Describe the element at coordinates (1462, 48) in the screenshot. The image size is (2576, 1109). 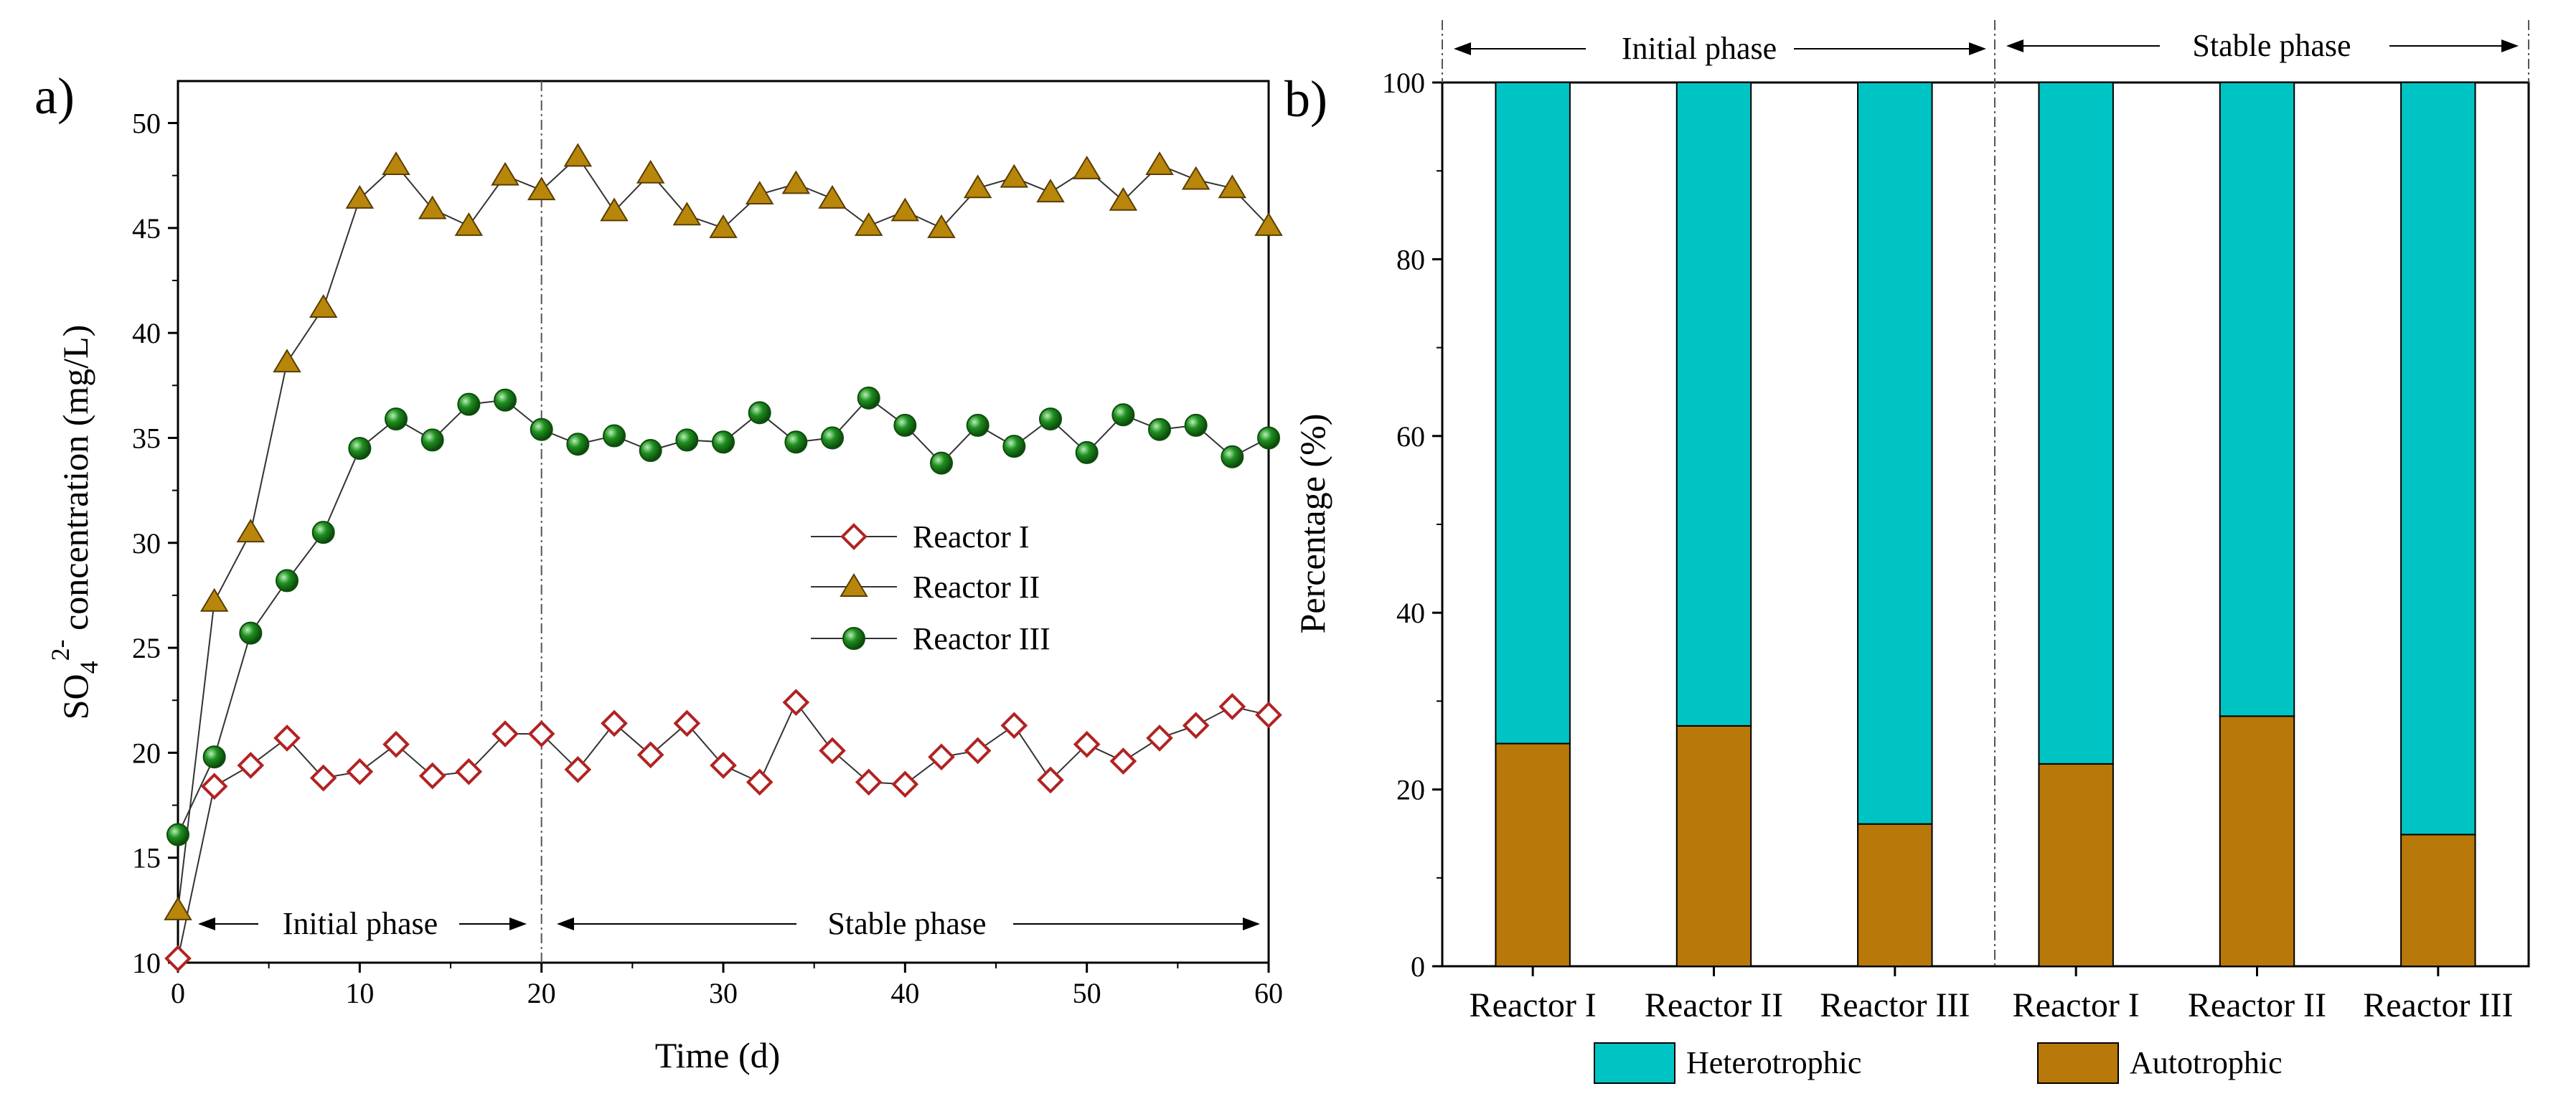
I see `panel-b-initial-arrowhead-left` at that location.